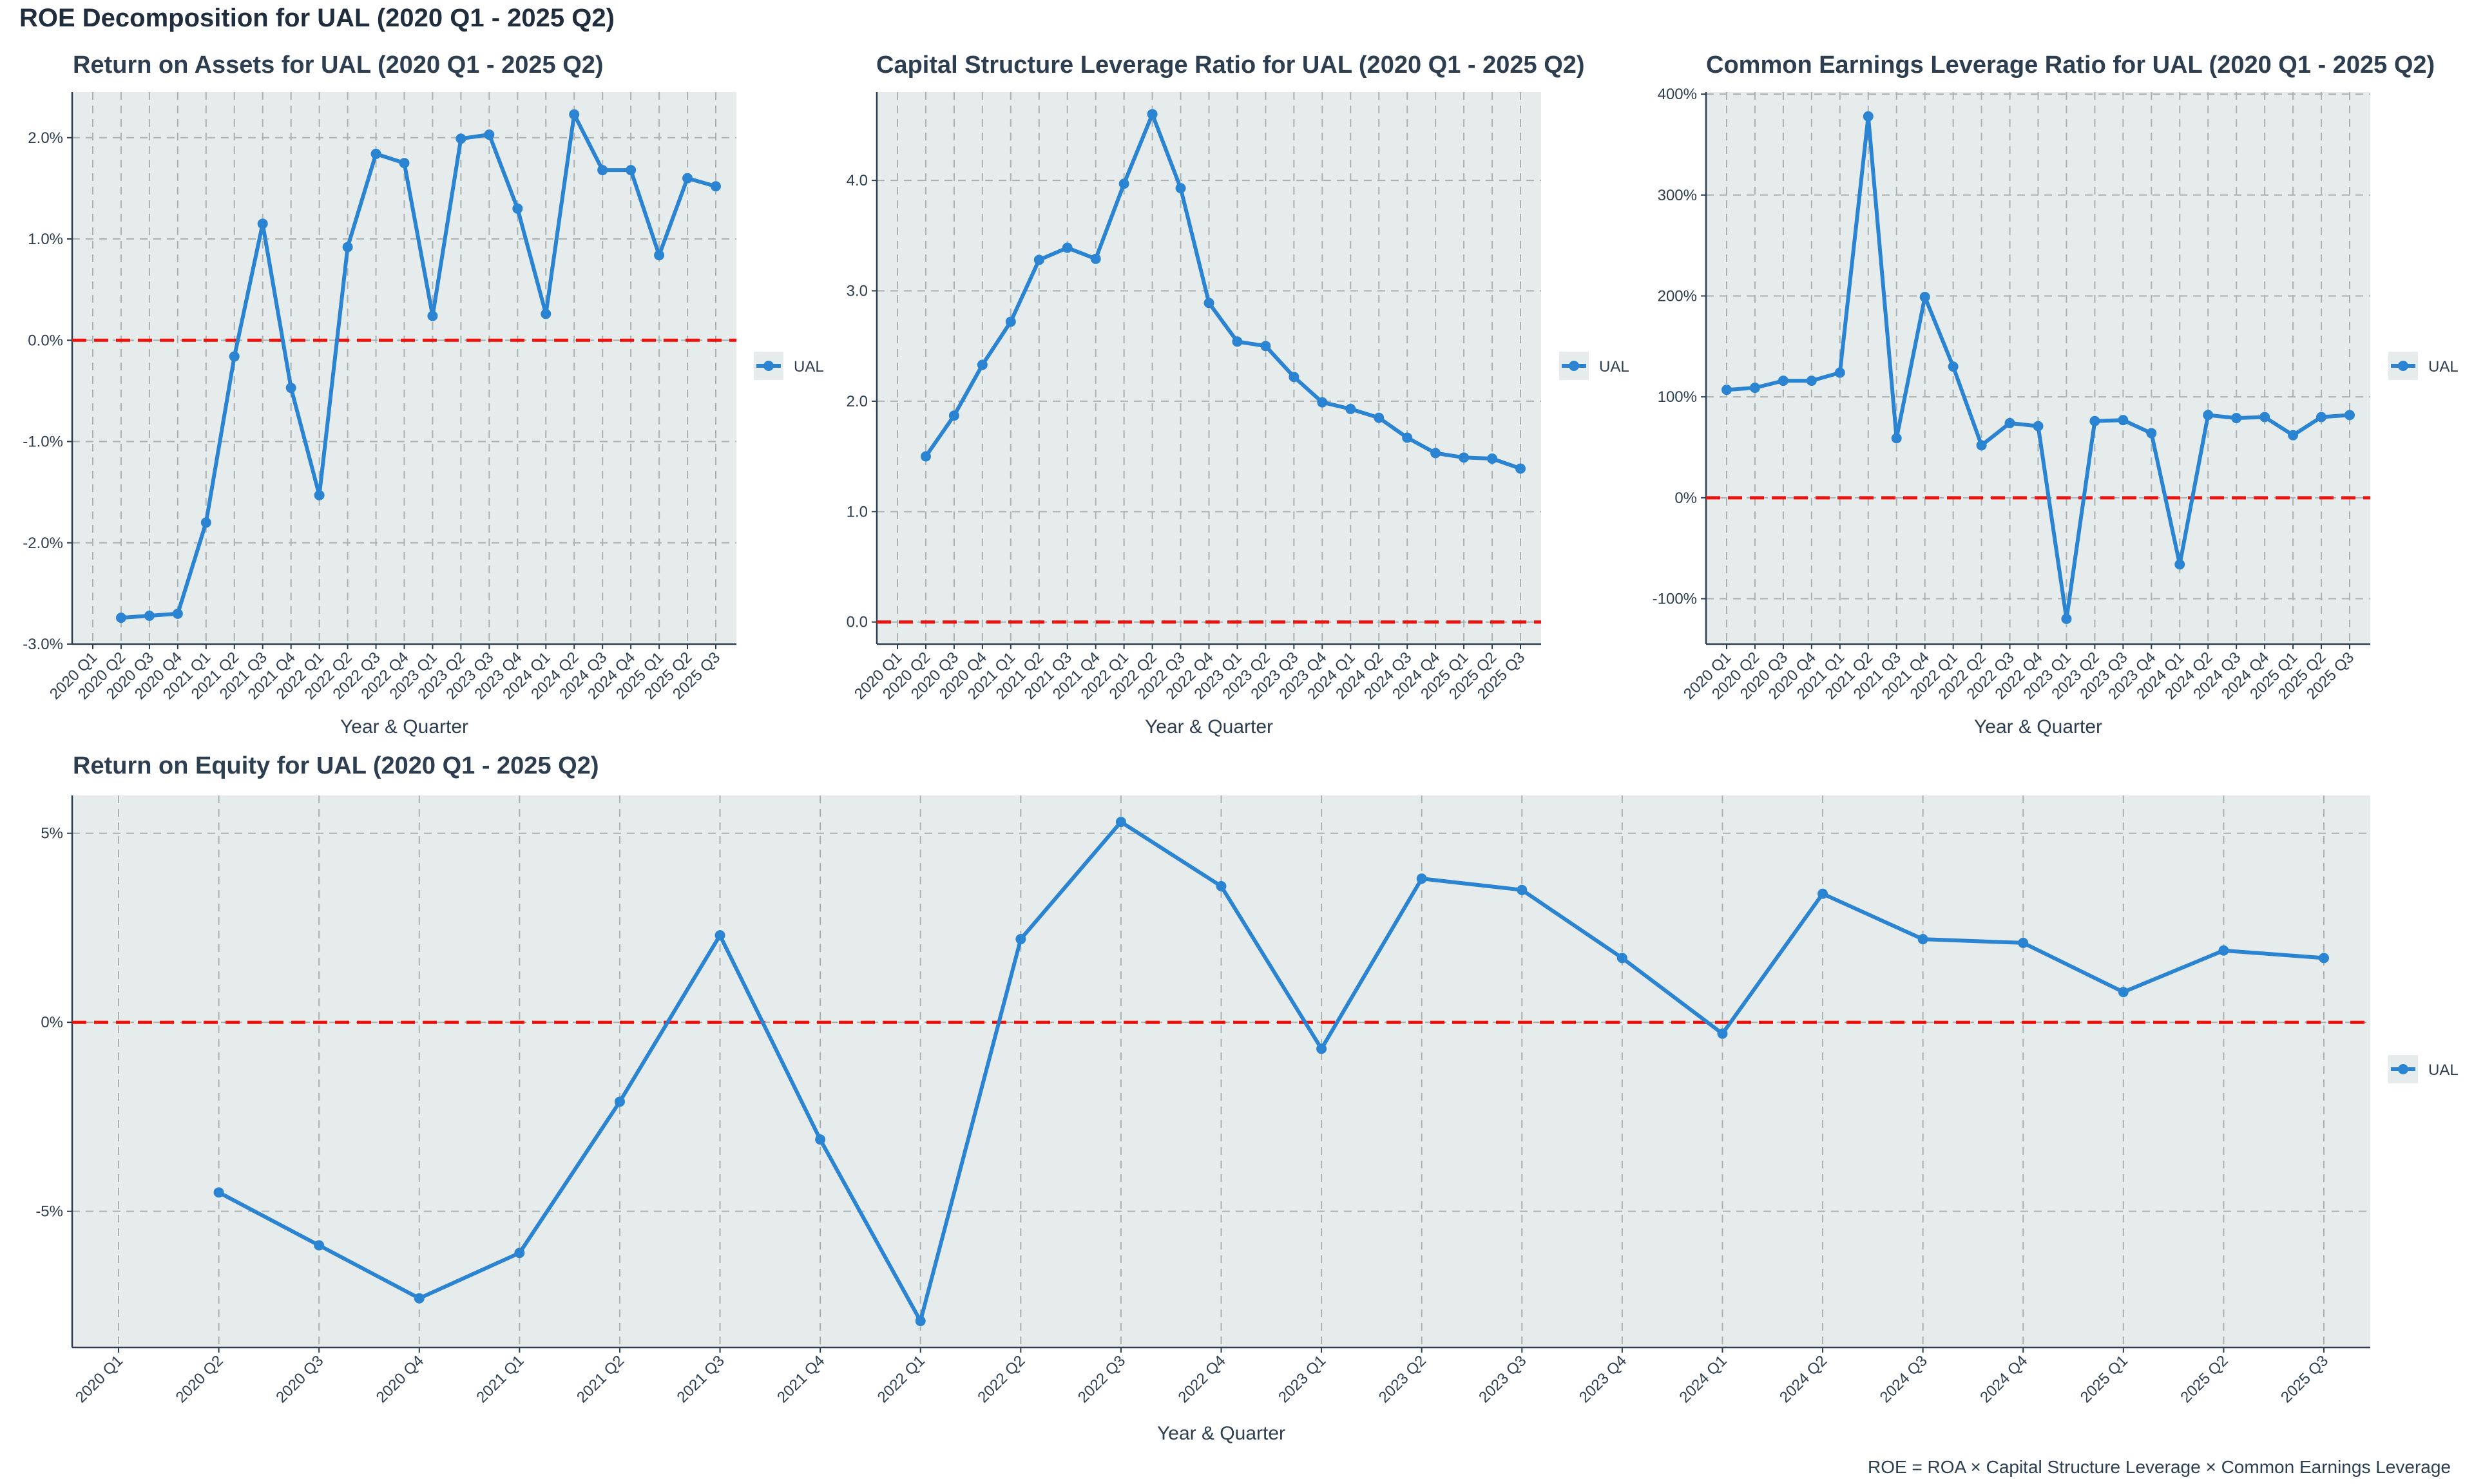  Describe the element at coordinates (1677, 296) in the screenshot. I see `cel-y-tick-label: 200%` at that location.